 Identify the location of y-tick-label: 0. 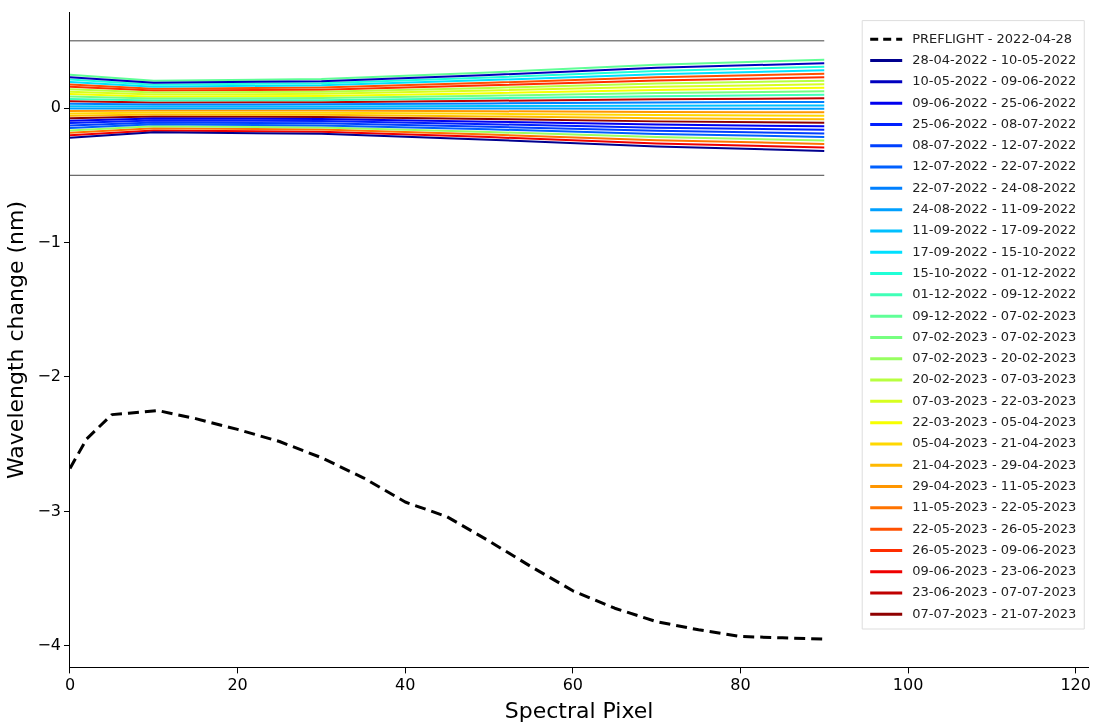
(55, 107).